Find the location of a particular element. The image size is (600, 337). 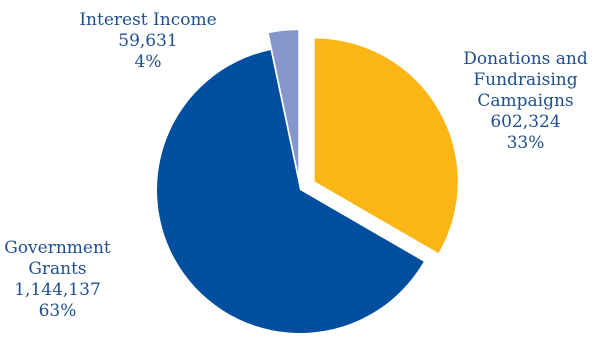

slice-name-line: Grants is located at coordinates (57, 269).